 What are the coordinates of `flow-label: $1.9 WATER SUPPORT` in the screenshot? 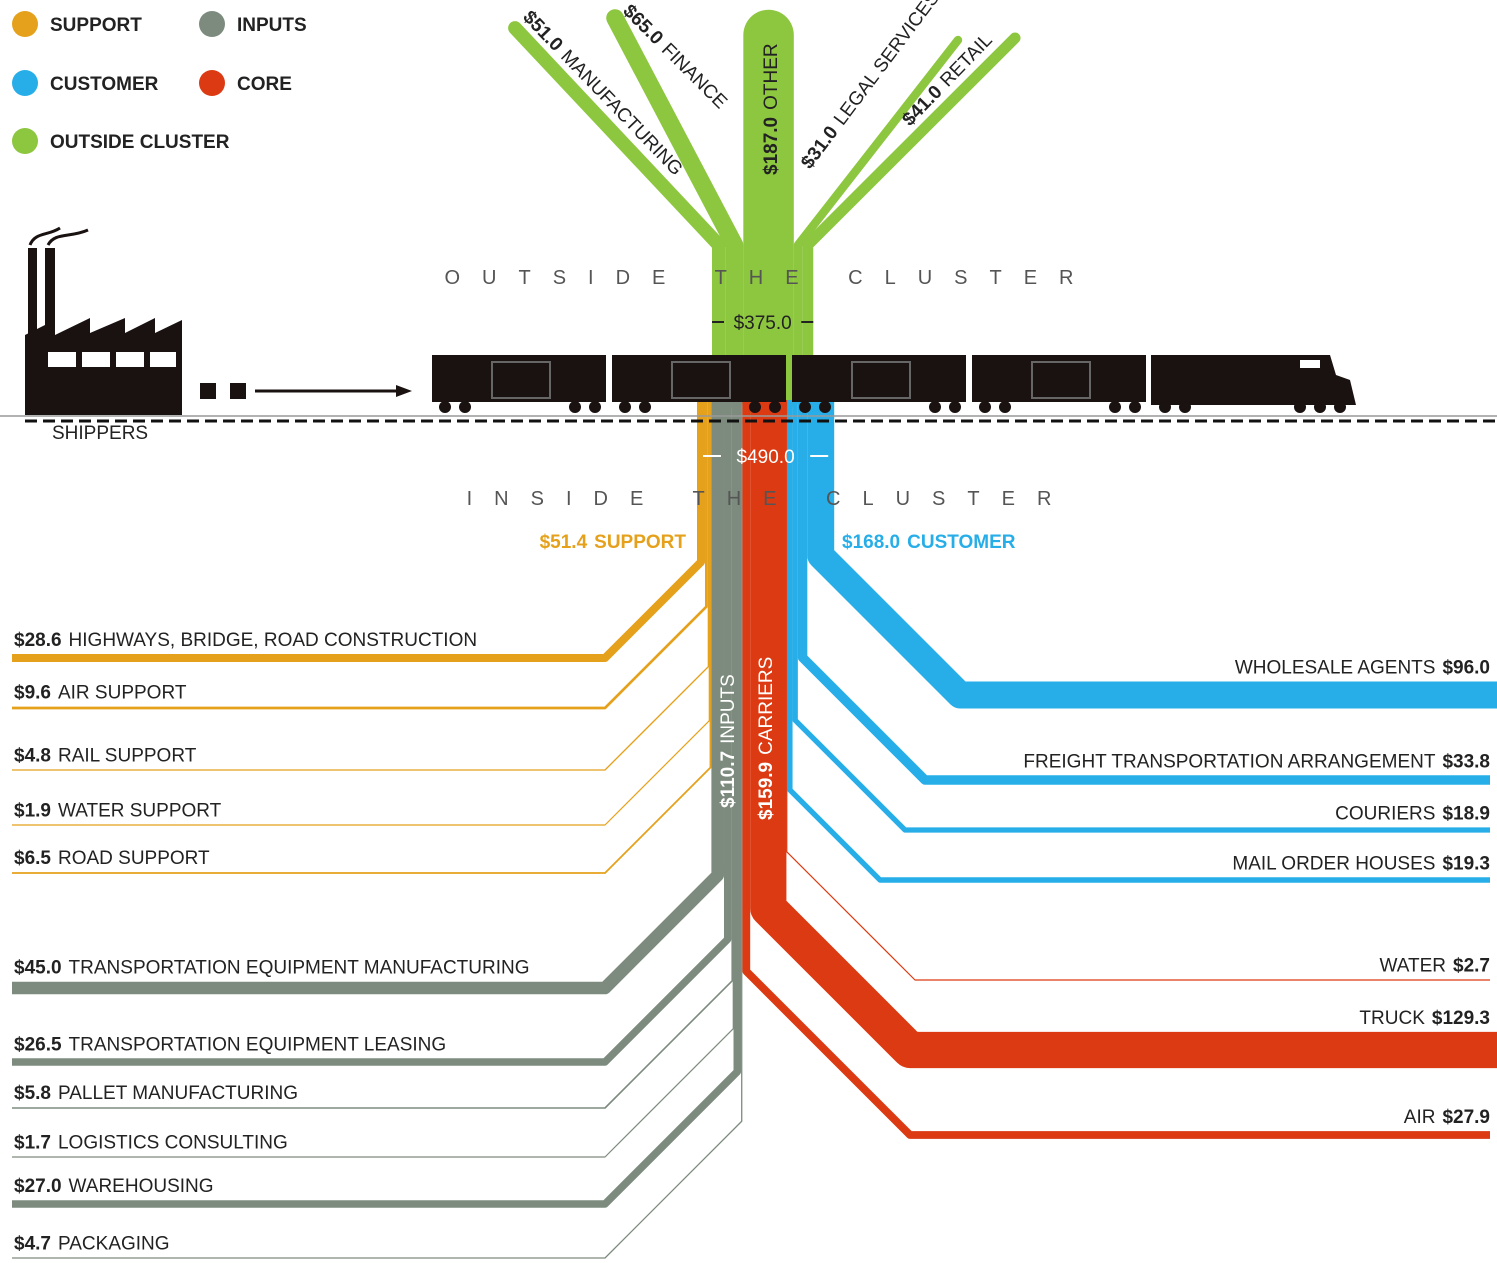 It's located at (118, 810).